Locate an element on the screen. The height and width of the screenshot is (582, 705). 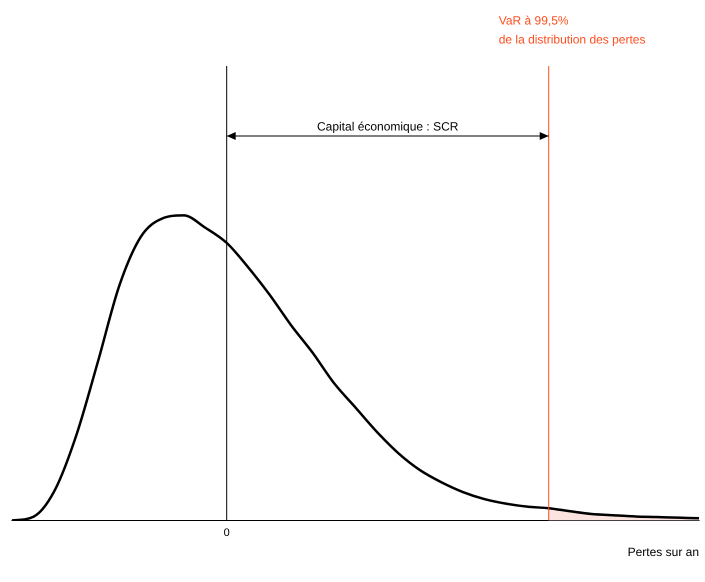
text: 0 is located at coordinates (227, 532).